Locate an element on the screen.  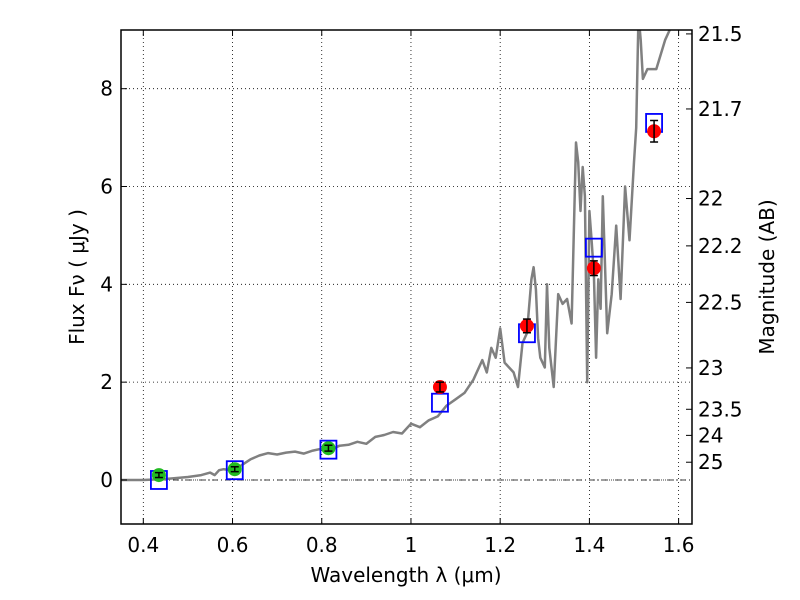
magnitude-tick-label: 22.2 is located at coordinates (720, 246).